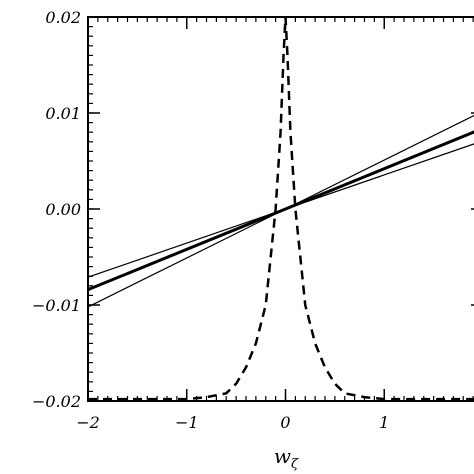 This screenshot has height=474, width=474. What do you see at coordinates (285, 422) in the screenshot?
I see `x-tick-label: 0` at bounding box center [285, 422].